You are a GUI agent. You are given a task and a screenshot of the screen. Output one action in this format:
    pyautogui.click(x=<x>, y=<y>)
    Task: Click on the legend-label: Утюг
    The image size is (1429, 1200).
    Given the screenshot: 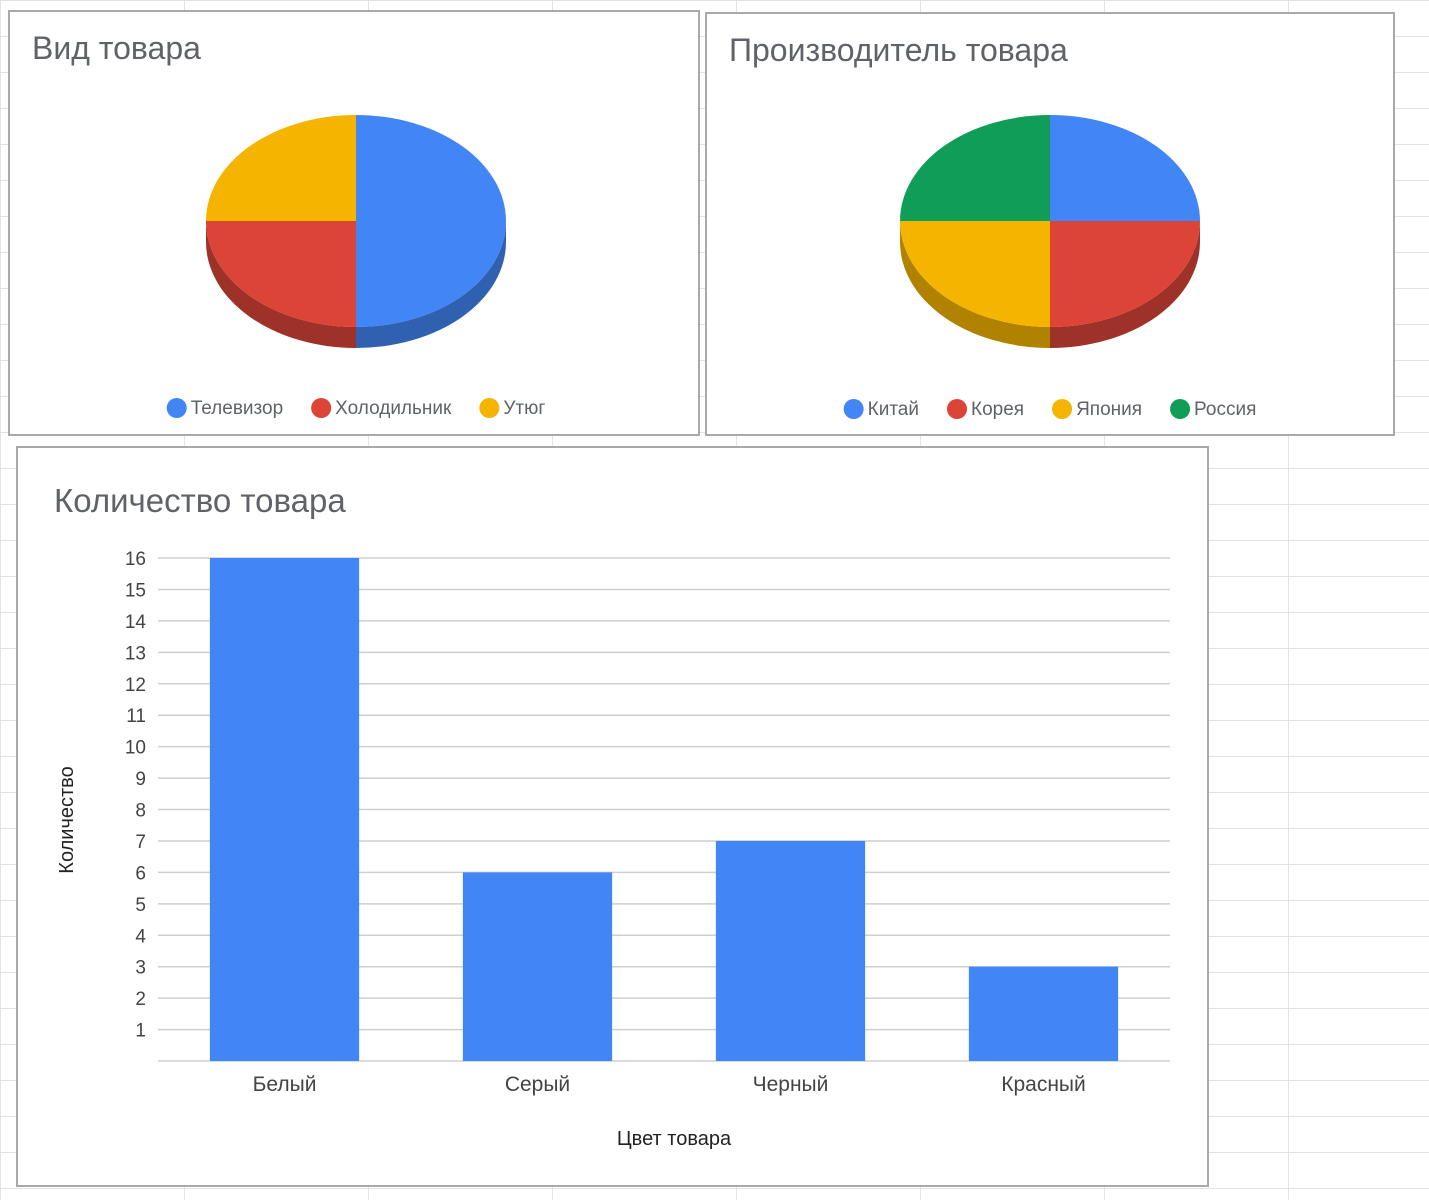 What is the action you would take?
    pyautogui.click(x=524, y=408)
    